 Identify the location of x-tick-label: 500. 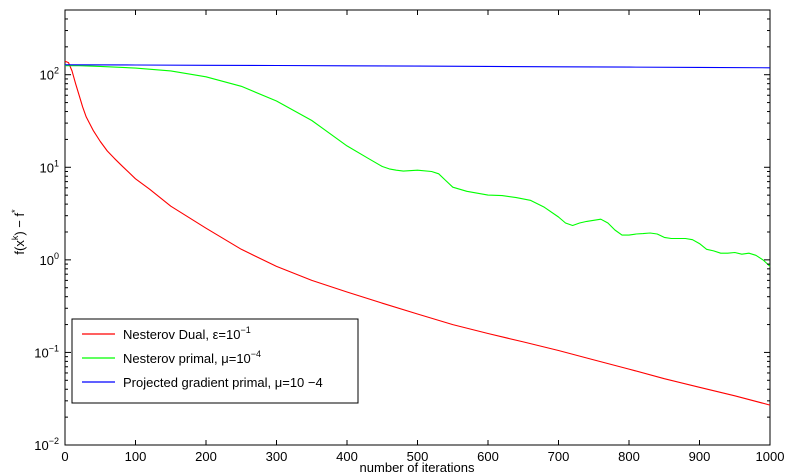
(418, 456).